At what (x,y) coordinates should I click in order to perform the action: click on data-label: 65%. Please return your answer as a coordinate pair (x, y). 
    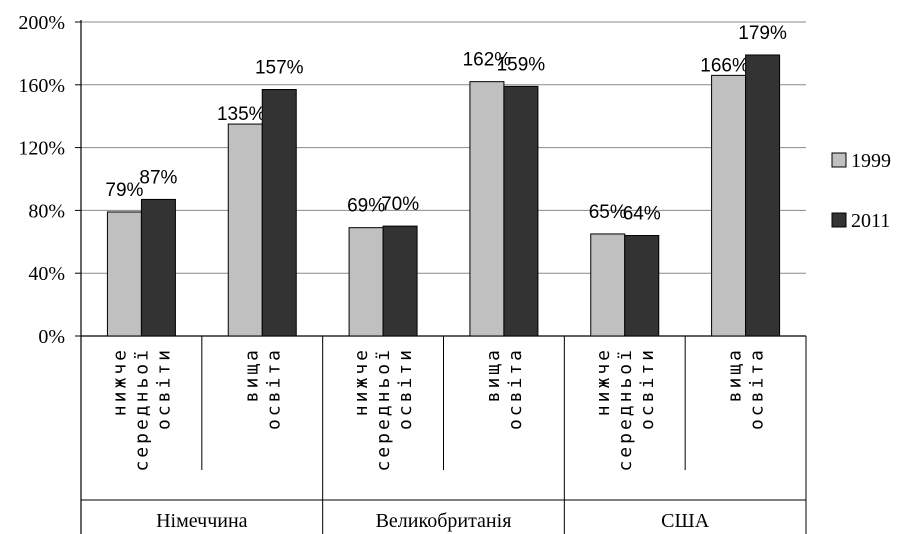
    Looking at the image, I should click on (608, 212).